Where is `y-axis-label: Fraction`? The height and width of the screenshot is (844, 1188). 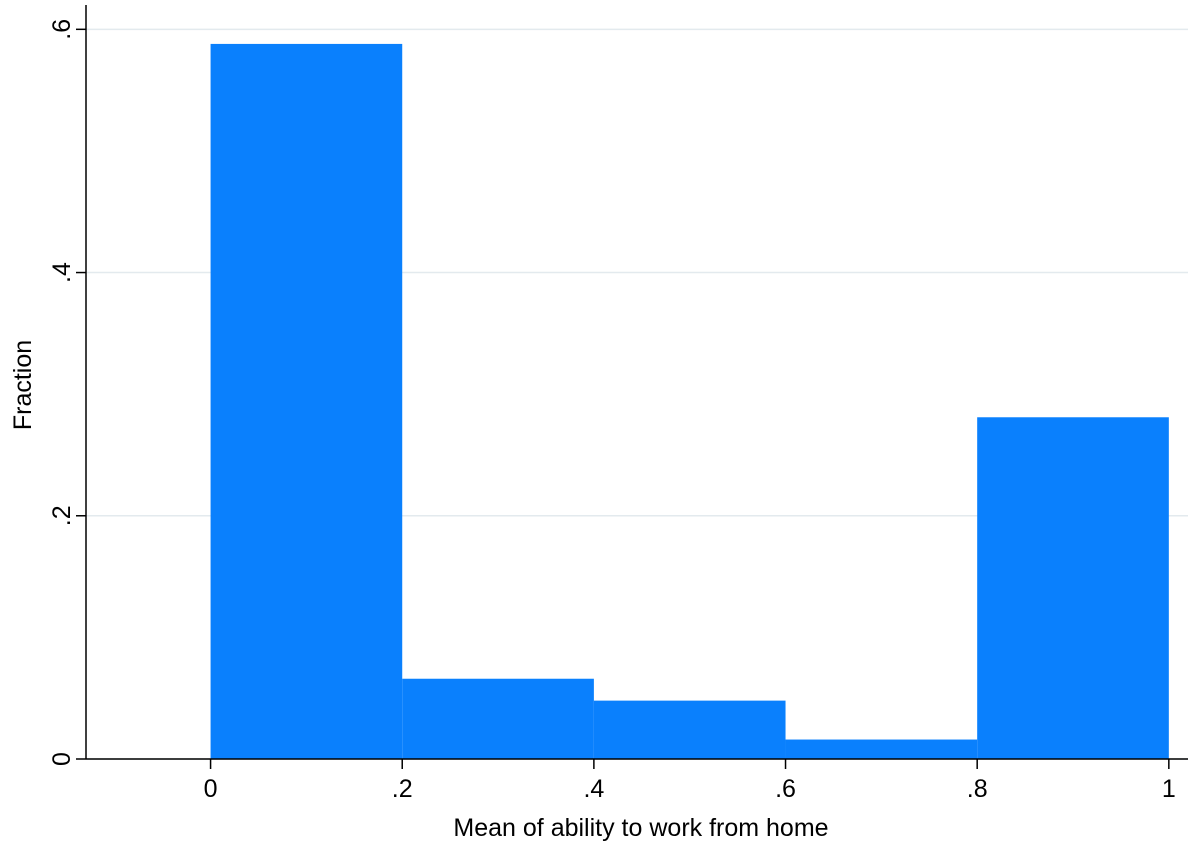 y-axis-label: Fraction is located at coordinates (23, 385).